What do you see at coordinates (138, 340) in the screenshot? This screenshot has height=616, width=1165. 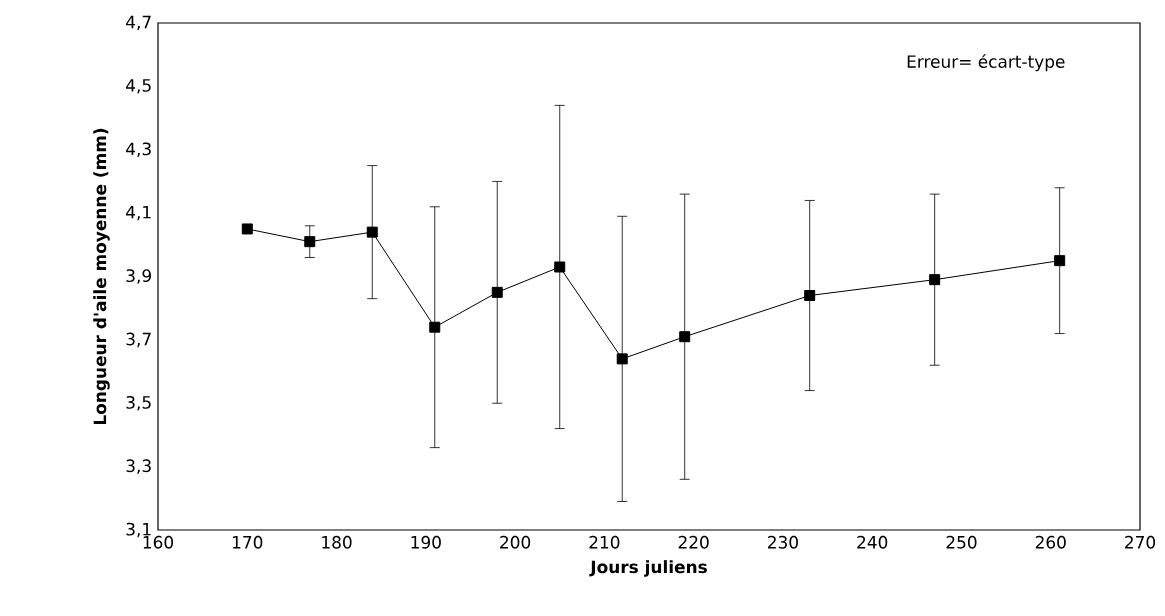 I see `y-tick-label: 3,7` at bounding box center [138, 340].